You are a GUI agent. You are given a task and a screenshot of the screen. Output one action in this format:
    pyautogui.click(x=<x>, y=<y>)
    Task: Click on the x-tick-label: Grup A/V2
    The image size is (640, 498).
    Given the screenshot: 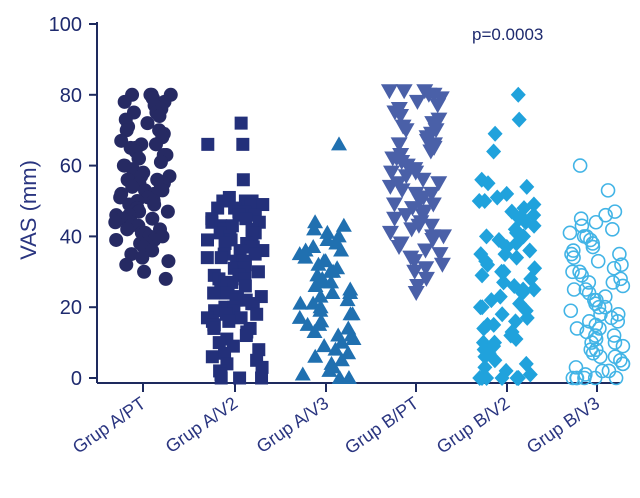 What is the action you would take?
    pyautogui.click(x=202, y=425)
    